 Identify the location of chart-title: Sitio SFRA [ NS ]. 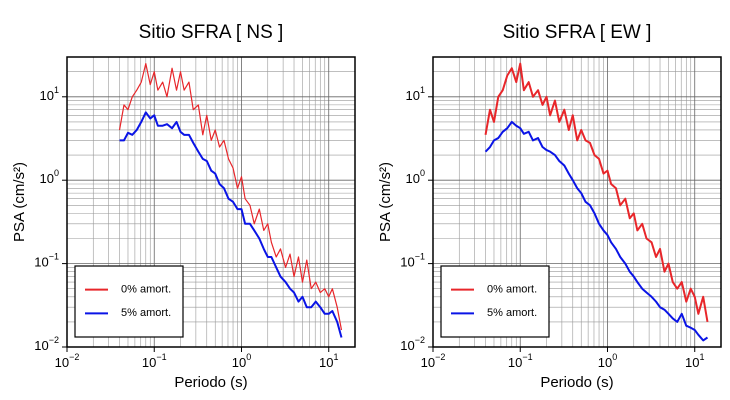
(211, 32).